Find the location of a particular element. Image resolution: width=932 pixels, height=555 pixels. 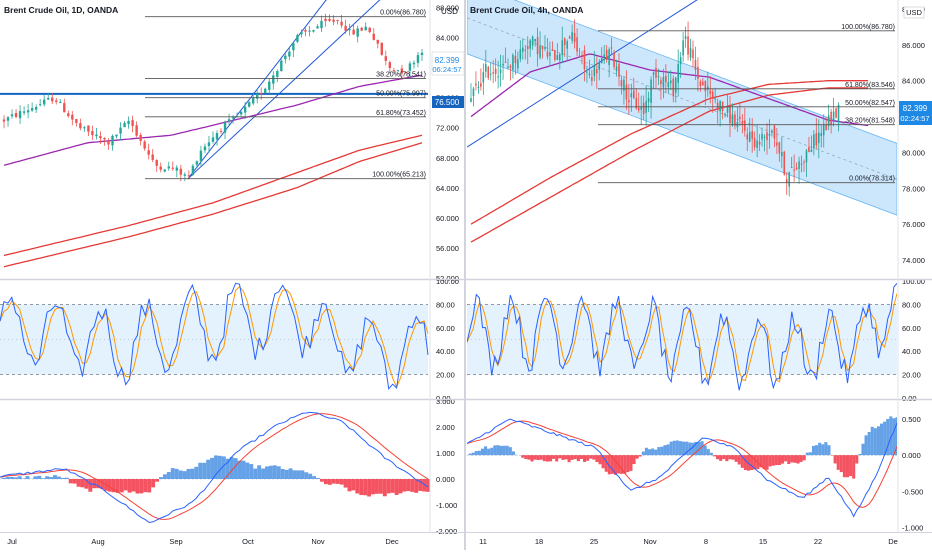

daily-macd-tick-label: 1.000 is located at coordinates (445, 453).